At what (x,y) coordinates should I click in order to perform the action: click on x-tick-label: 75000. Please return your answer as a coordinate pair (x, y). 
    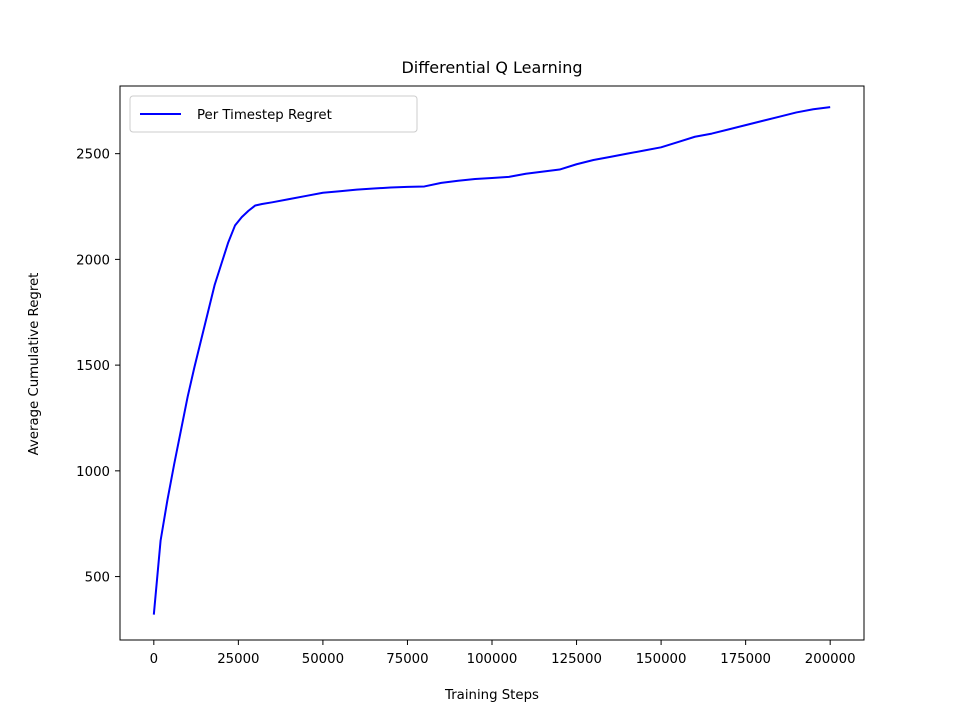
    Looking at the image, I should click on (407, 659).